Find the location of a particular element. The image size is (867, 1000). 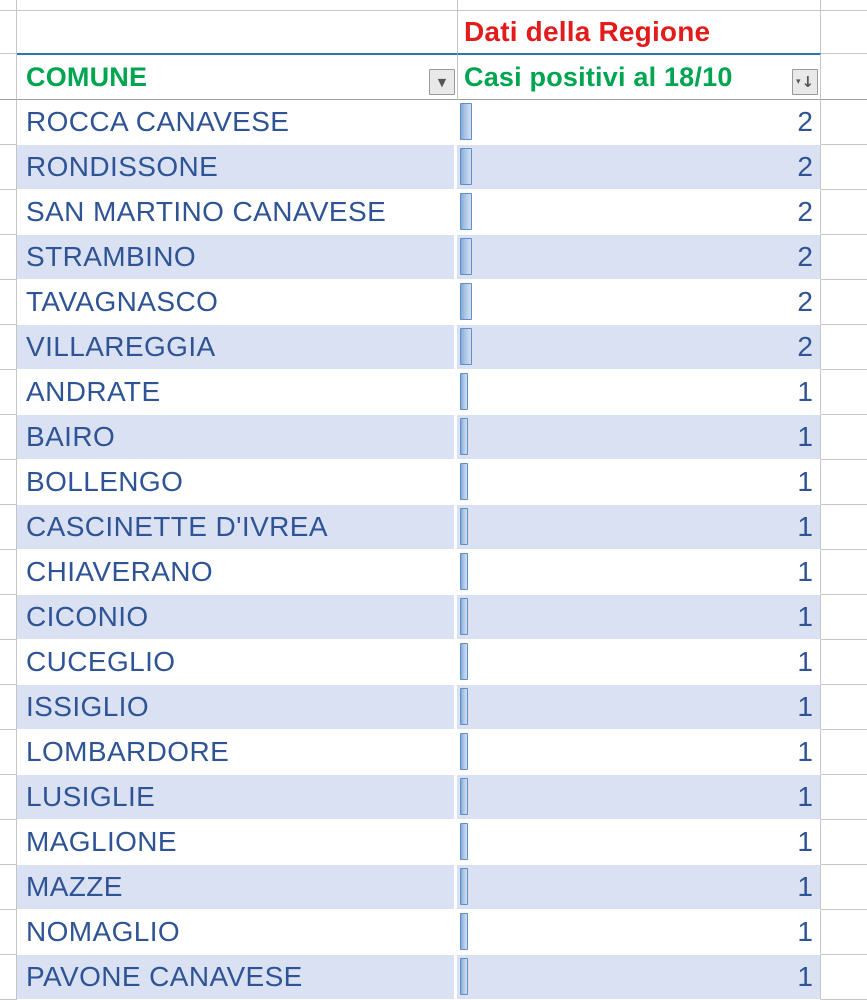

table-row: STRAMBINO 2 is located at coordinates (433, 257).